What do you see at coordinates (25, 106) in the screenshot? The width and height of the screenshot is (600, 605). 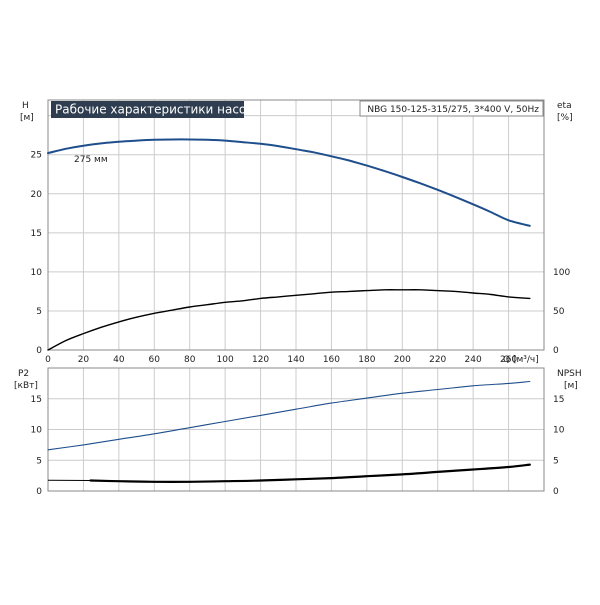 I see `head-axis-label: H` at bounding box center [25, 106].